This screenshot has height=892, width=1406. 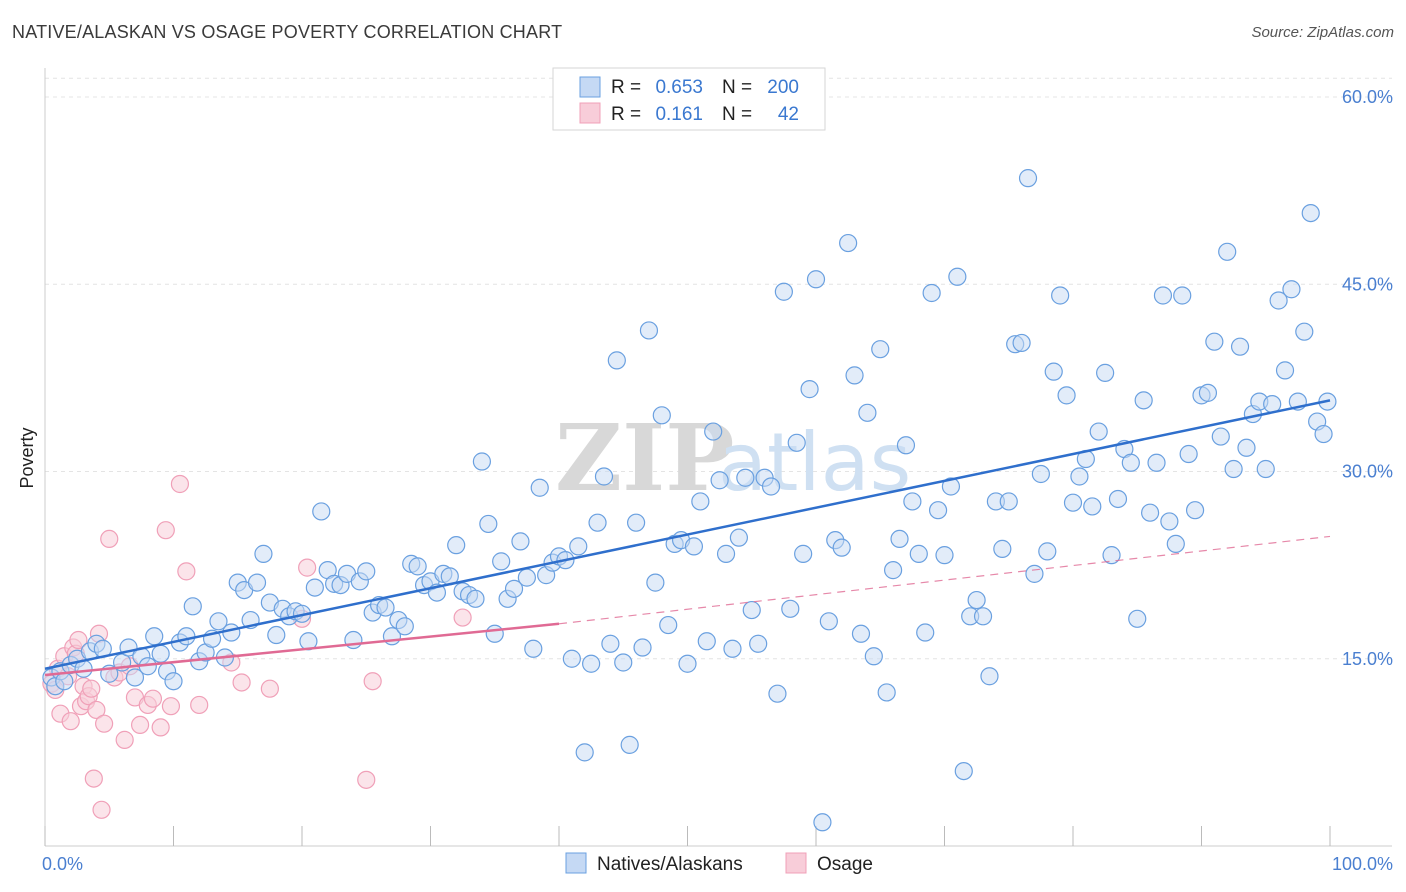 What do you see at coordinates (1367, 284) in the screenshot?
I see `y-tick-label: 45.0%` at bounding box center [1367, 284].